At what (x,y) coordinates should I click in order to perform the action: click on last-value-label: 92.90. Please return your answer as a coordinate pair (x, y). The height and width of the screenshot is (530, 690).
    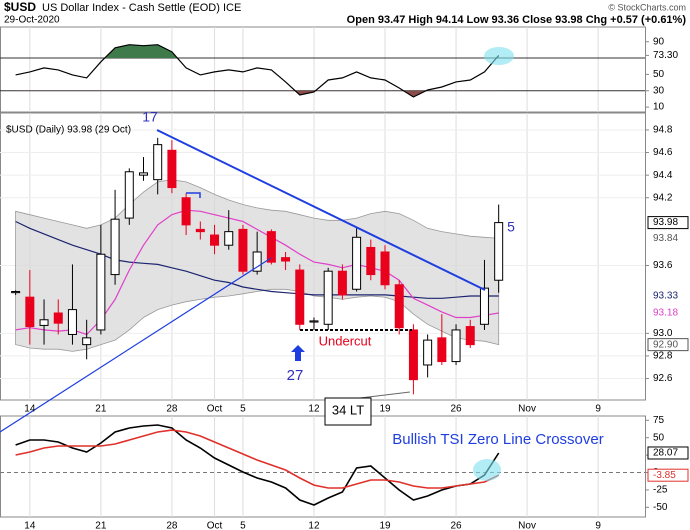
    Looking at the image, I should click on (665, 344).